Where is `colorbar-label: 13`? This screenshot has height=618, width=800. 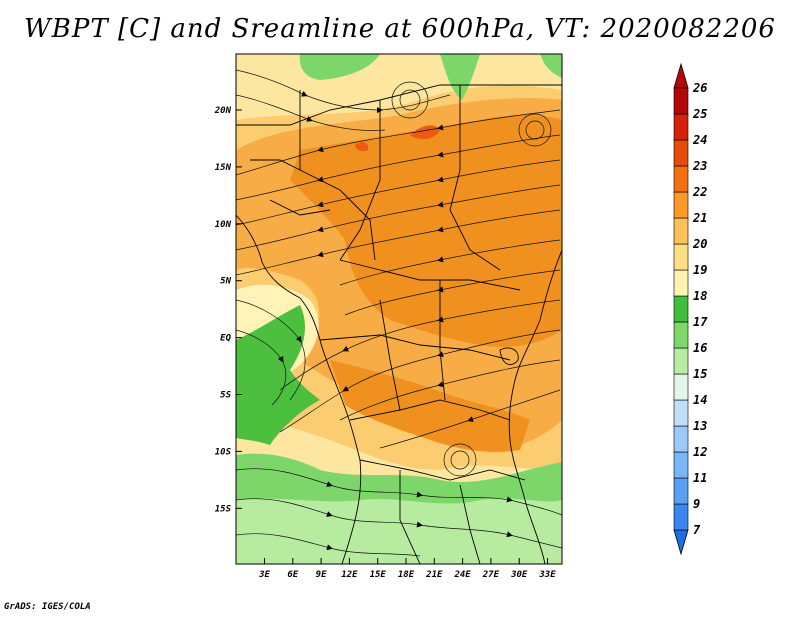 colorbar-label: 13 is located at coordinates (700, 426).